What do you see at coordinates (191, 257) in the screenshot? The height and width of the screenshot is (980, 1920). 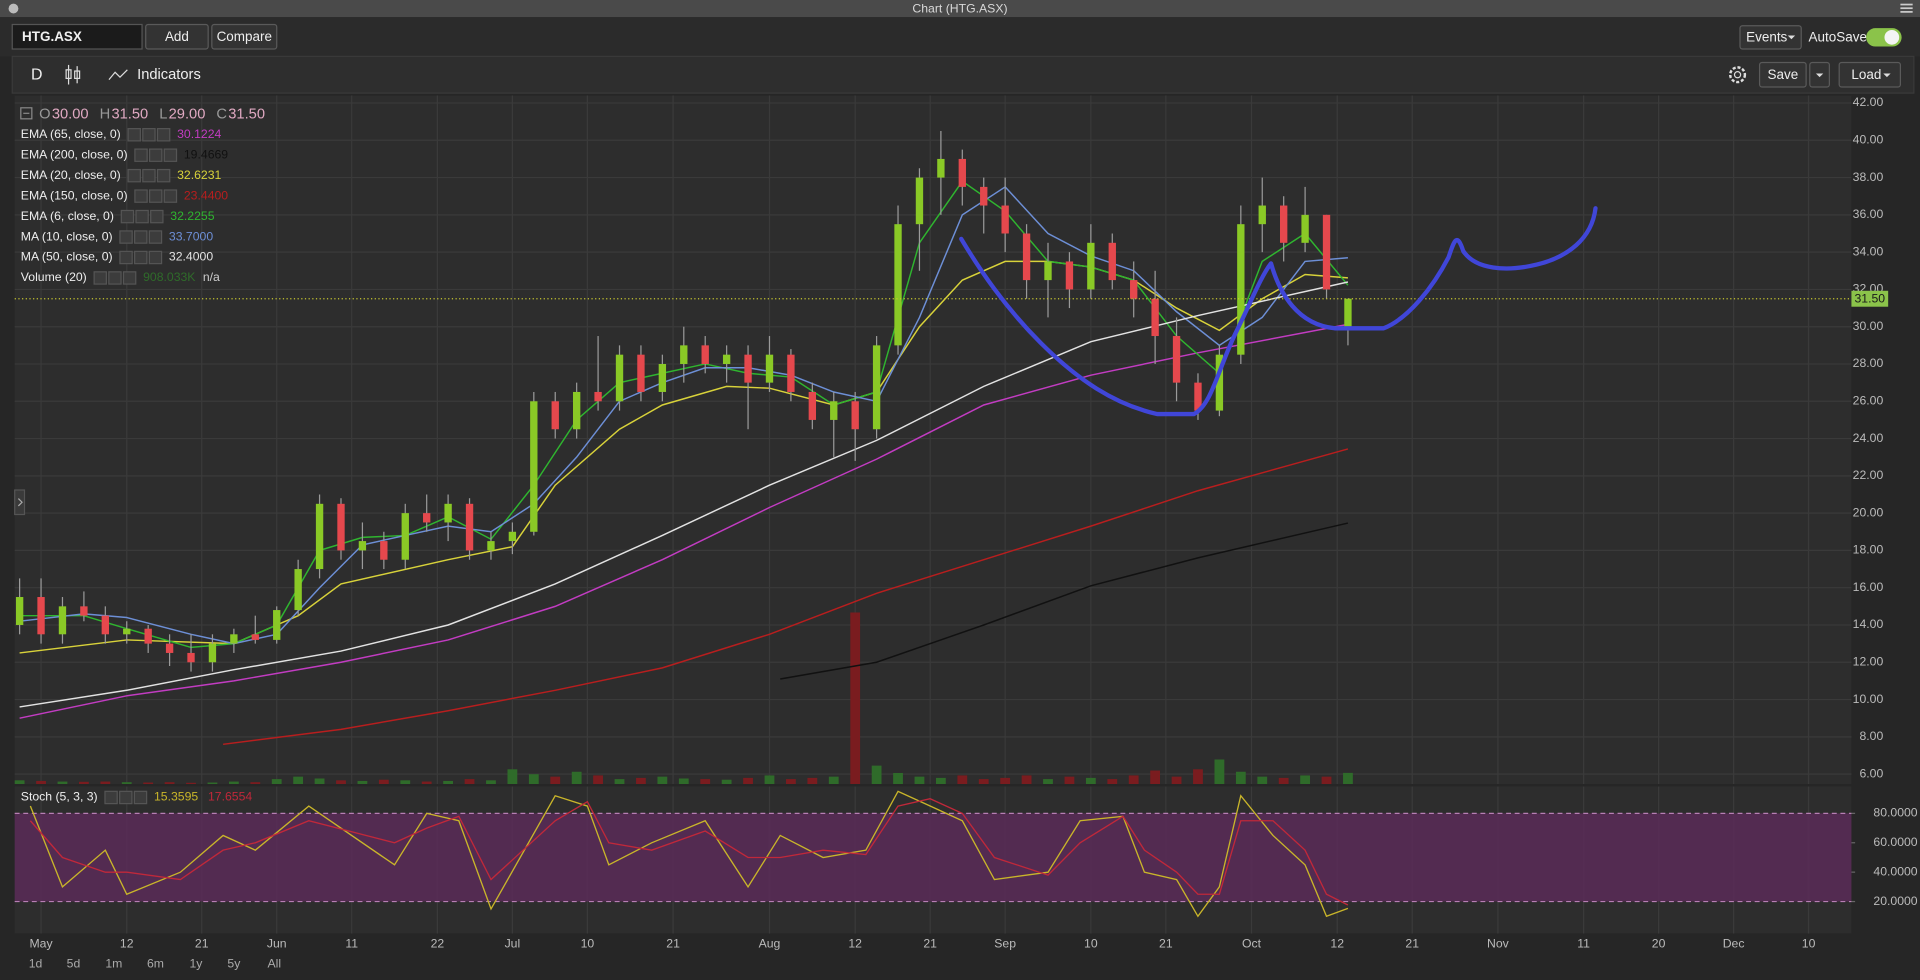 I see `legend-value: 32.4000` at bounding box center [191, 257].